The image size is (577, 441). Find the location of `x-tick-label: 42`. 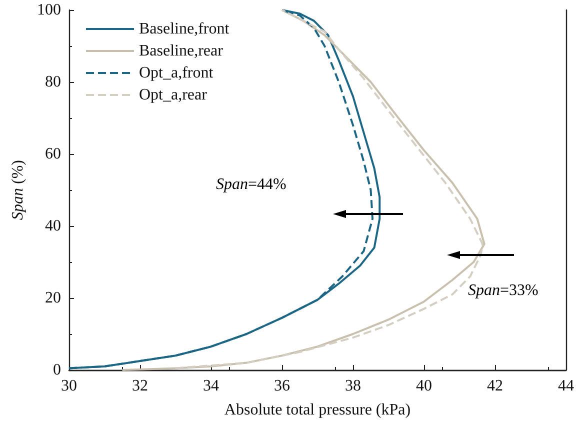

x-tick-label: 42 is located at coordinates (495, 386).